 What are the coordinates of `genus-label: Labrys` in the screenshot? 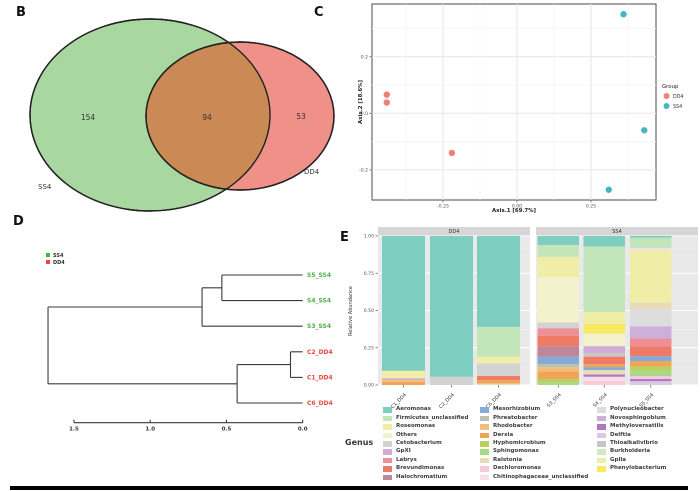 It's located at (406, 459).